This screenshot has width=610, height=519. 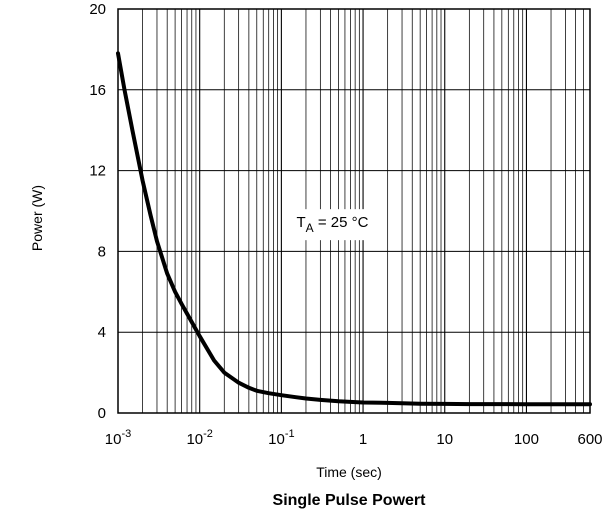 What do you see at coordinates (354, 438) in the screenshot?
I see `x-tick-labels: 10⁻³ 10⁻² 10⁻¹ 1 10 100 600` at bounding box center [354, 438].